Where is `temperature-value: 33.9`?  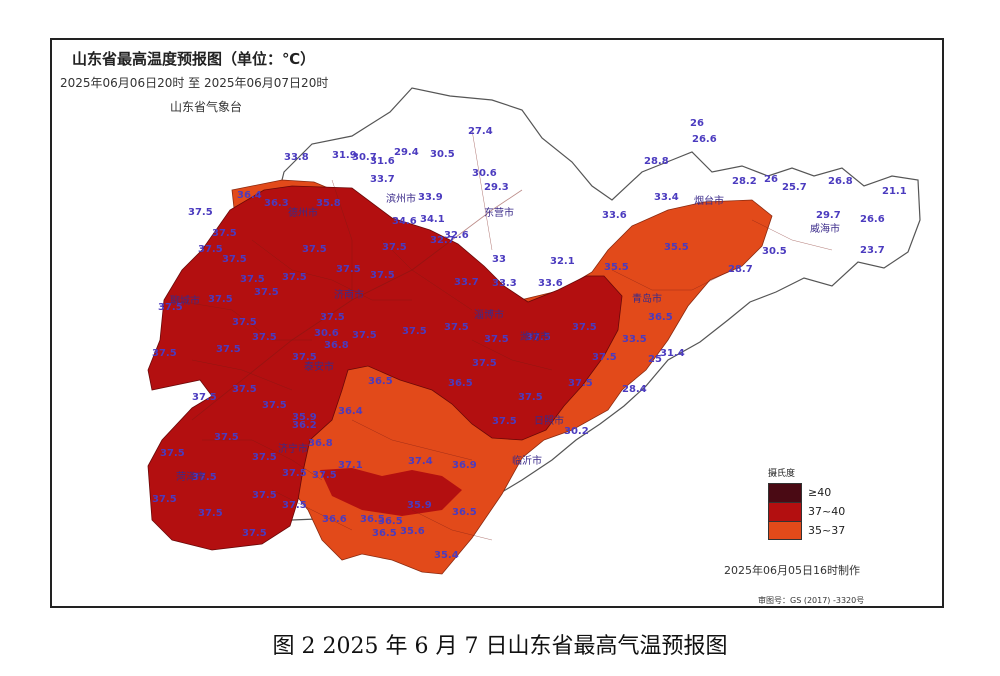
temperature-value: 33.9 is located at coordinates (430, 197).